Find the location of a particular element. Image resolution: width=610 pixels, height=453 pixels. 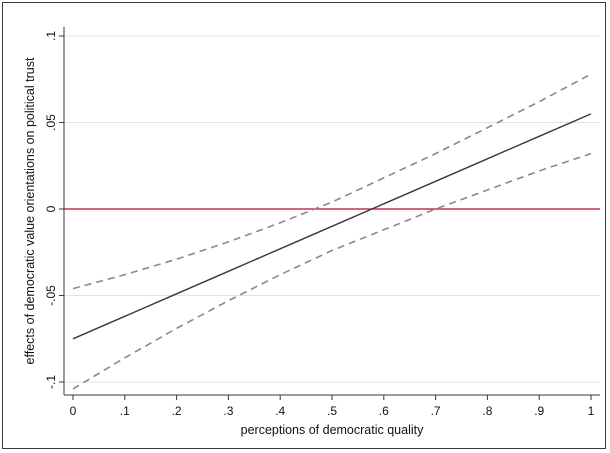

y-axis-ticks: -.1 -.05 0 .05 .1 is located at coordinates (54, 210).